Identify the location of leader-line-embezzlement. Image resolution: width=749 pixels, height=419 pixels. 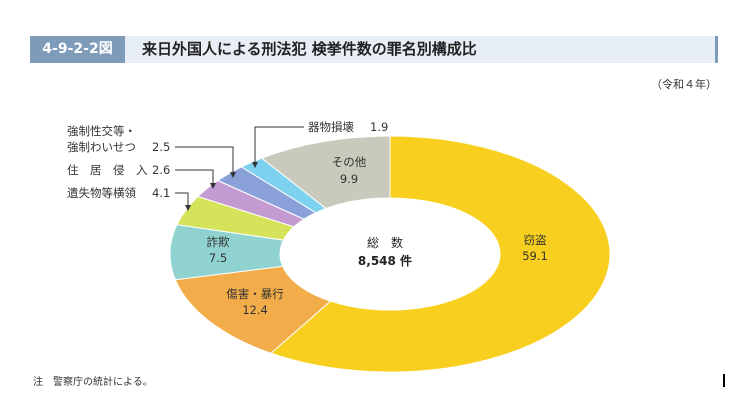
(182, 200).